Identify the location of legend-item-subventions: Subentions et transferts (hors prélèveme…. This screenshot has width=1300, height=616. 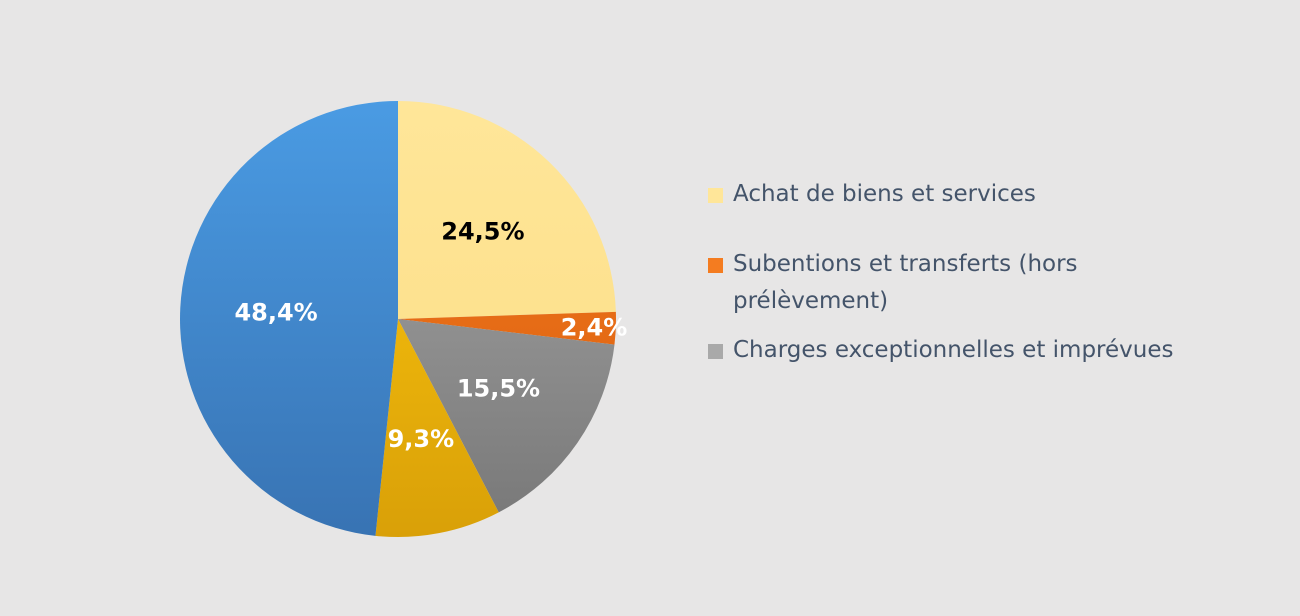
(946, 283).